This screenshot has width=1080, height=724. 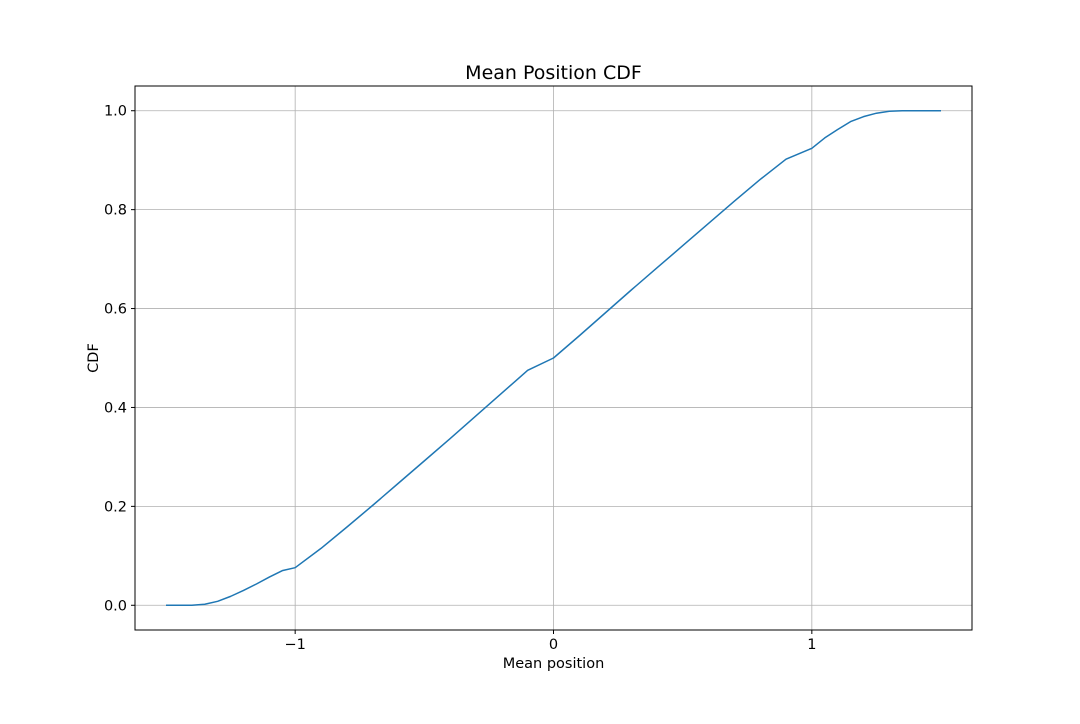 I want to click on y-tick-label: 0.8, so click(x=115, y=211).